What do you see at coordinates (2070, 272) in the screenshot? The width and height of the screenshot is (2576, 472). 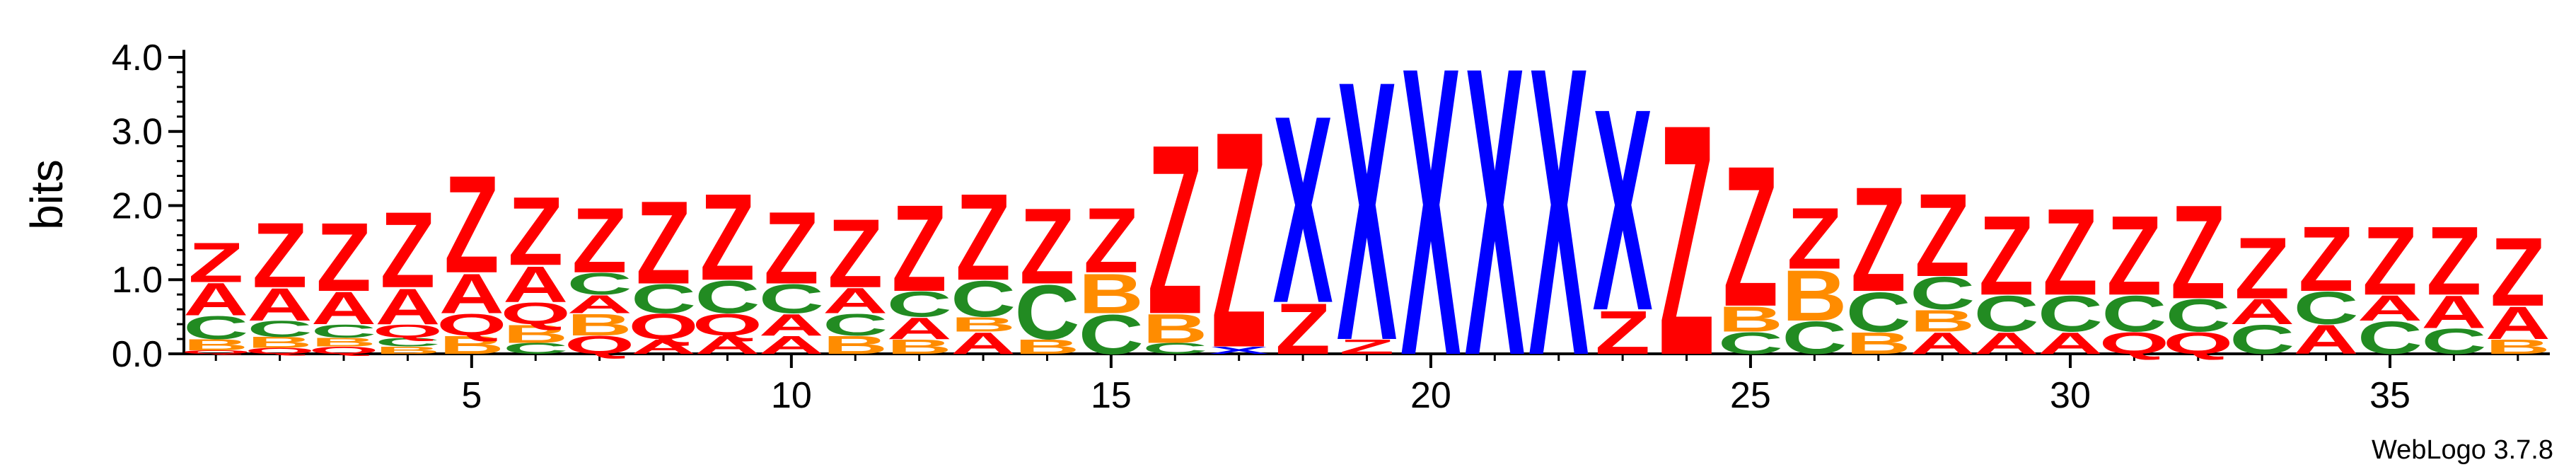 I see `stack-position-30: ACZ` at bounding box center [2070, 272].